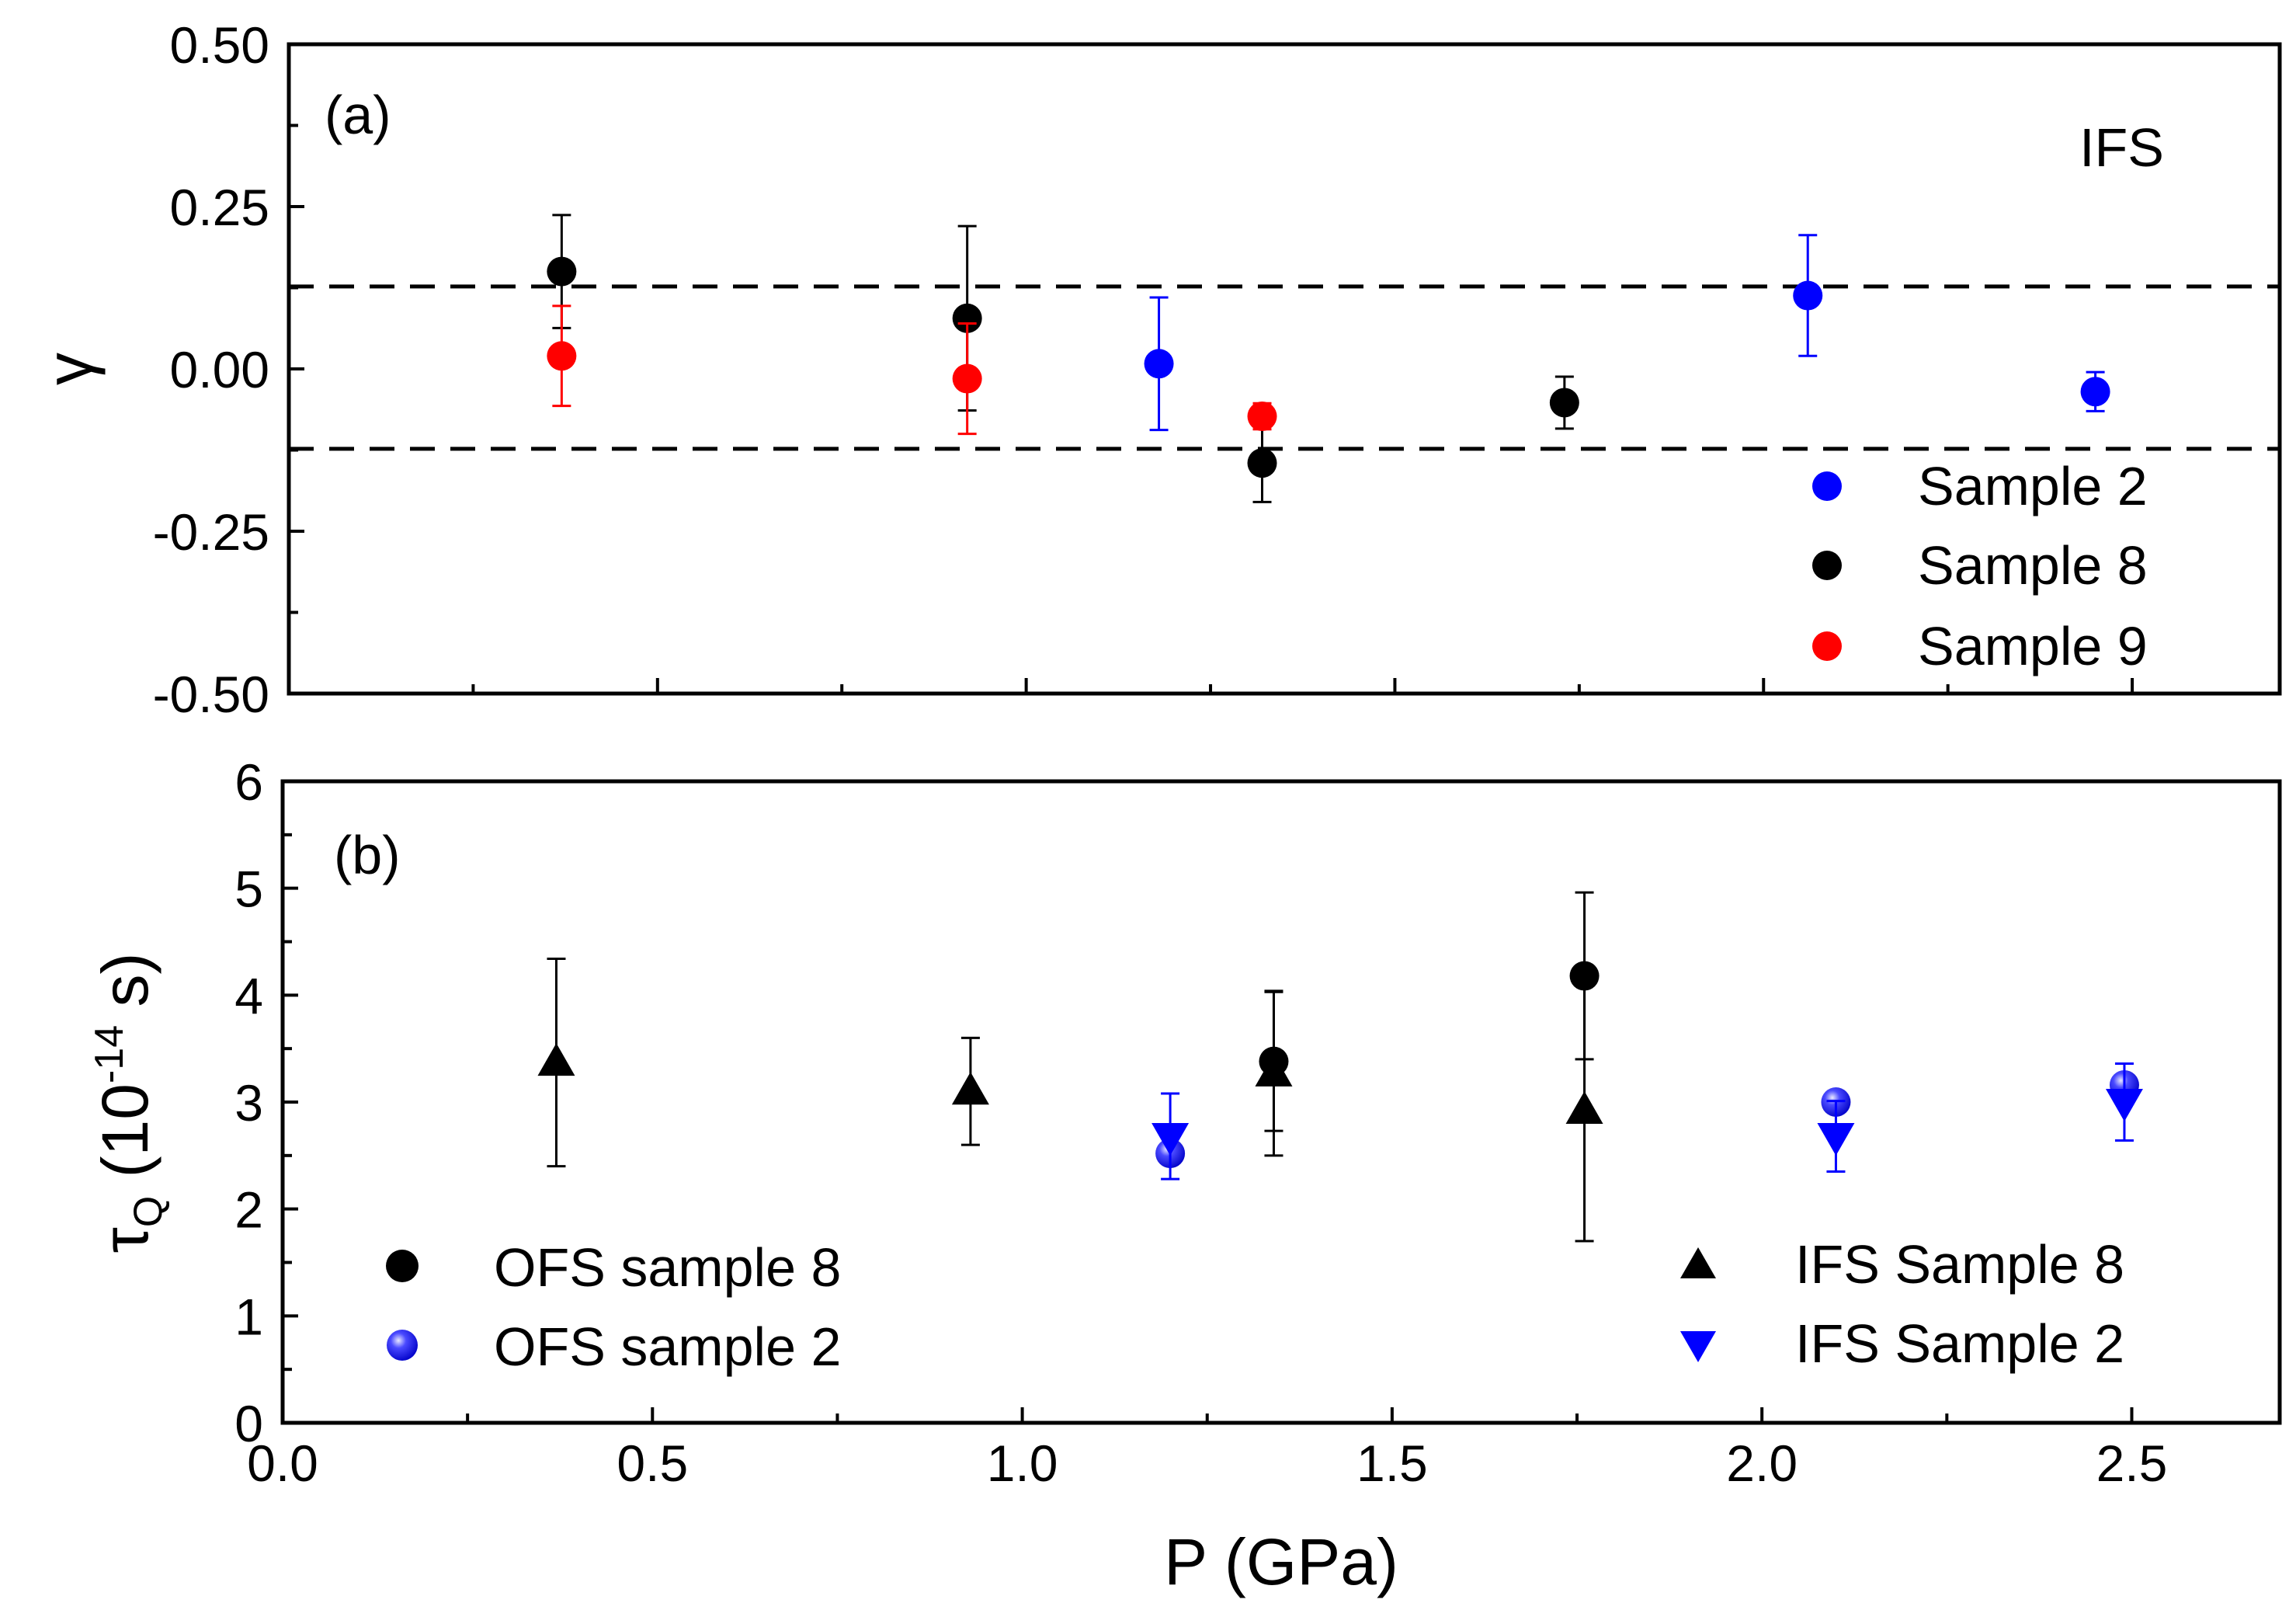  Describe the element at coordinates (219, 45) in the screenshot. I see `y-tick-label: 0.50` at that location.